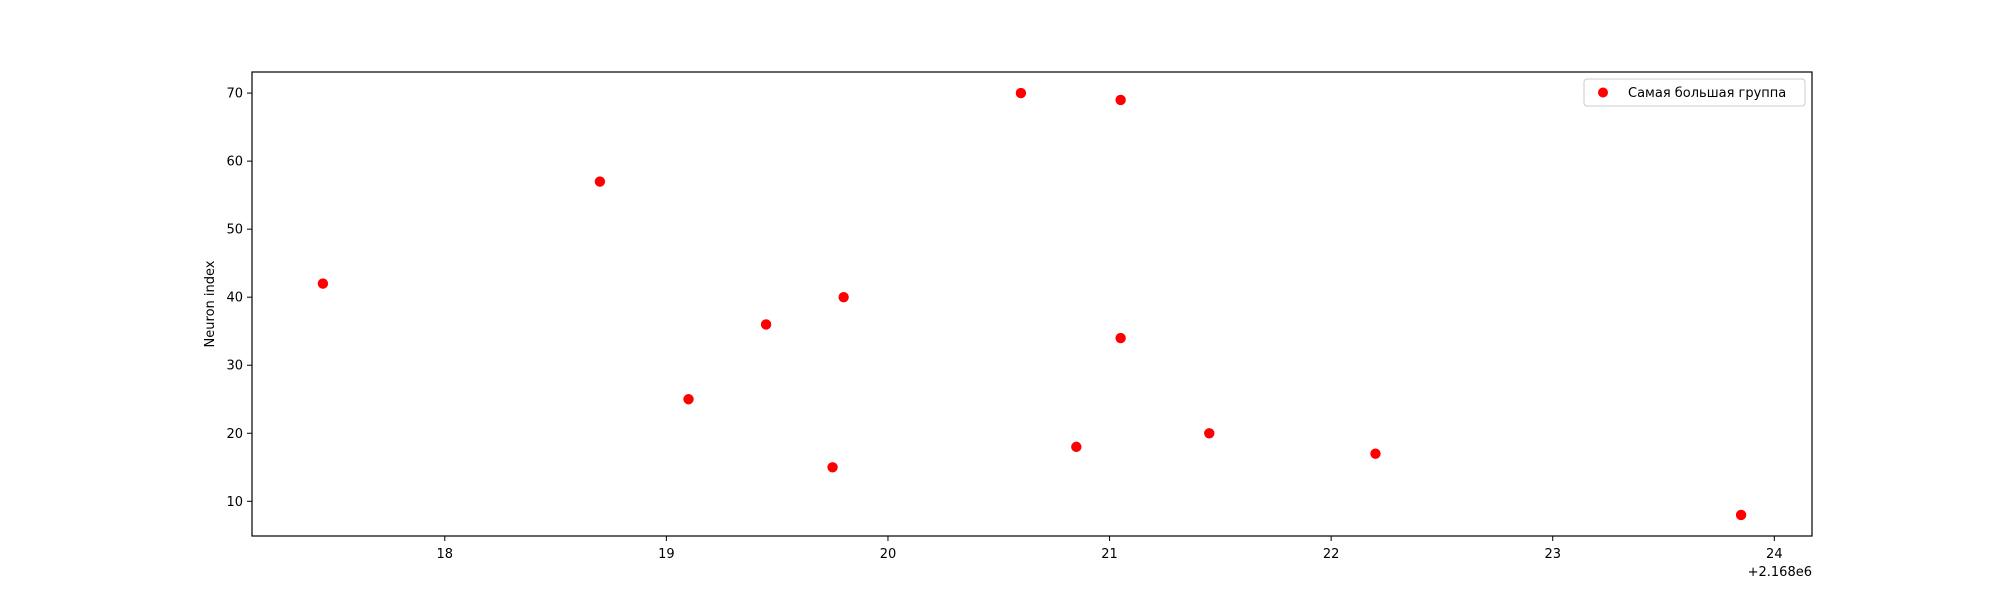  Describe the element at coordinates (234, 434) in the screenshot. I see `y-tick-label: 20` at that location.